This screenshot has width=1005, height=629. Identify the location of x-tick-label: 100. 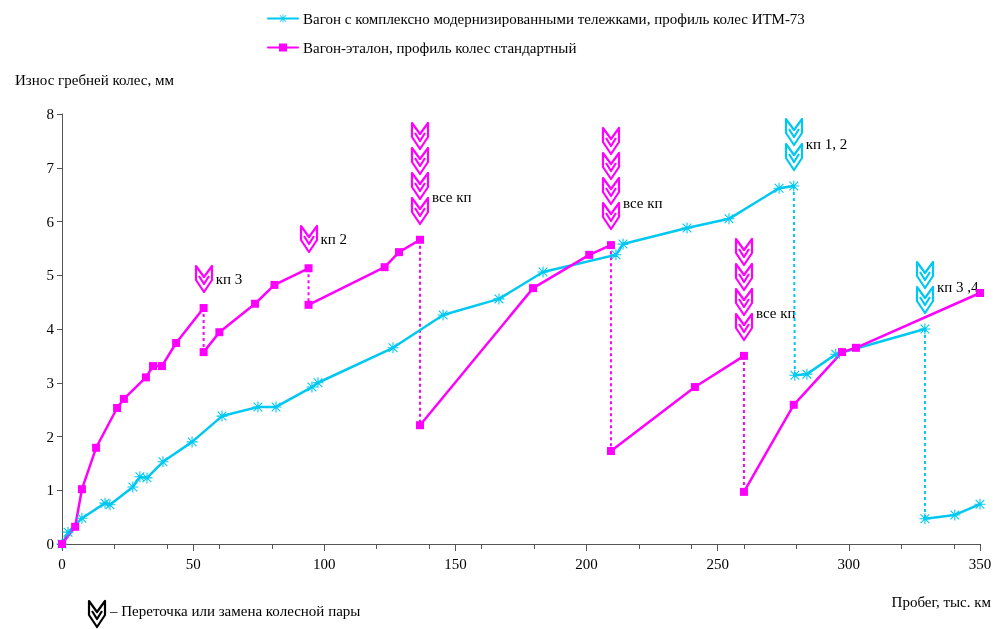
(324, 563).